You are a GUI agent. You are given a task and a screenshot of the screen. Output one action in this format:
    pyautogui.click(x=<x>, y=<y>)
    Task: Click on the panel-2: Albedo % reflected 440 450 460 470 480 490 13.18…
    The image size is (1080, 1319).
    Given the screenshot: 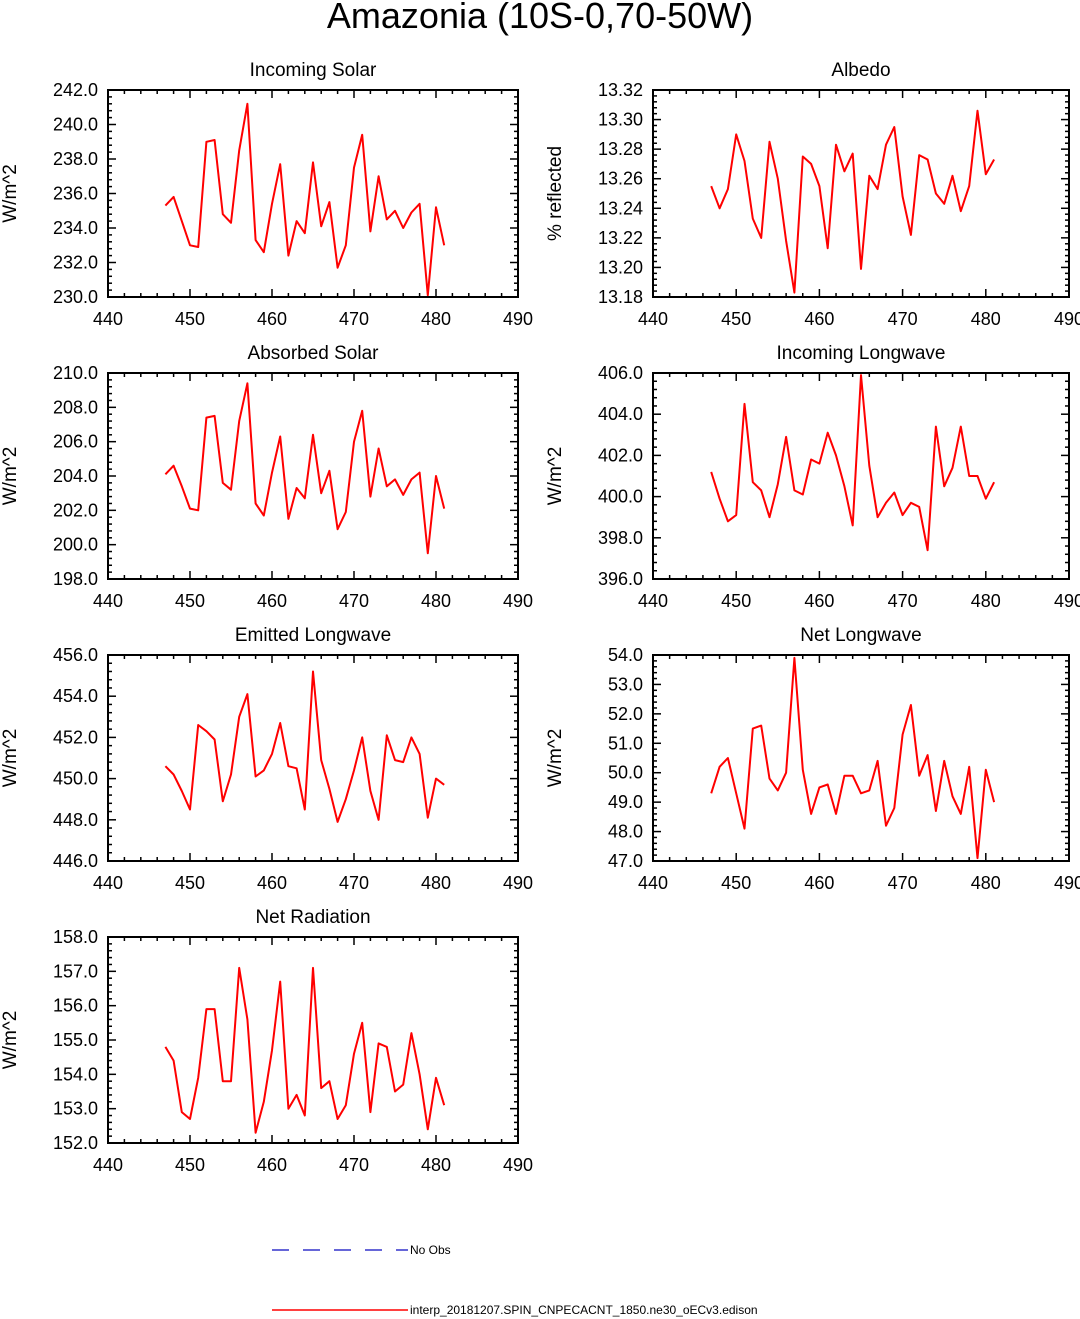 What is the action you would take?
    pyautogui.click(x=812, y=194)
    